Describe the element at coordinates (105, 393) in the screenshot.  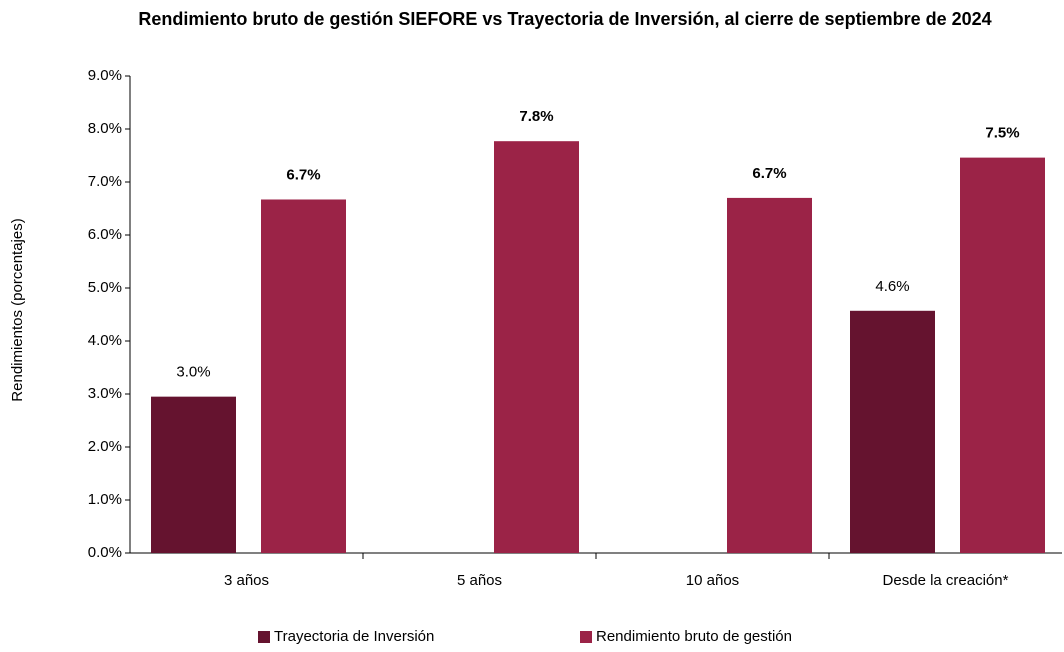
I see `y-tick-label: 3.0%` at that location.